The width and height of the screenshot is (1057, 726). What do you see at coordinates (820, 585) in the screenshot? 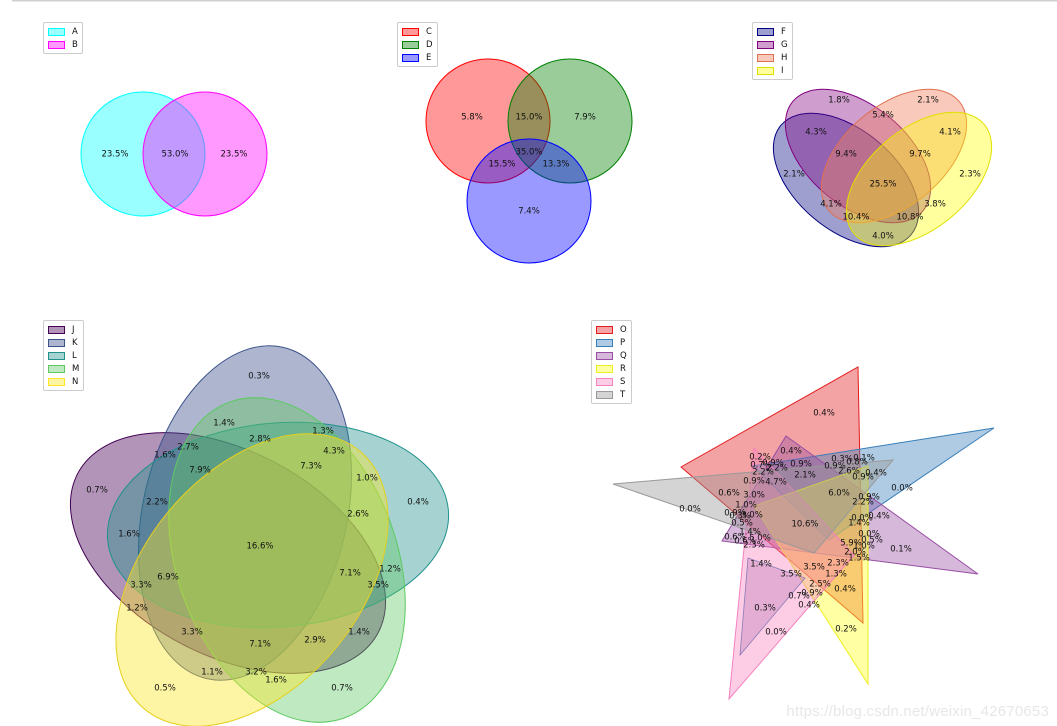
I see `region-label: 2.5%` at bounding box center [820, 585].